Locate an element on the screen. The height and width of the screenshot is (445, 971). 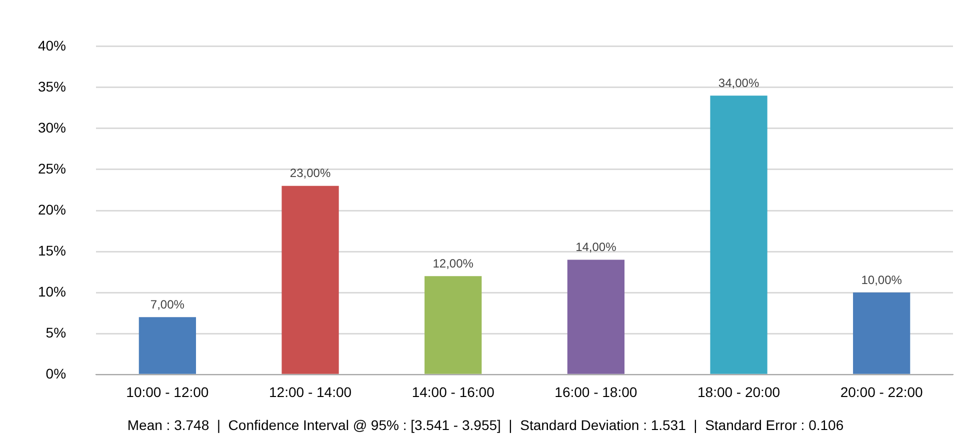
x-tick-label: 14:00 - 16:00 is located at coordinates (453, 392).